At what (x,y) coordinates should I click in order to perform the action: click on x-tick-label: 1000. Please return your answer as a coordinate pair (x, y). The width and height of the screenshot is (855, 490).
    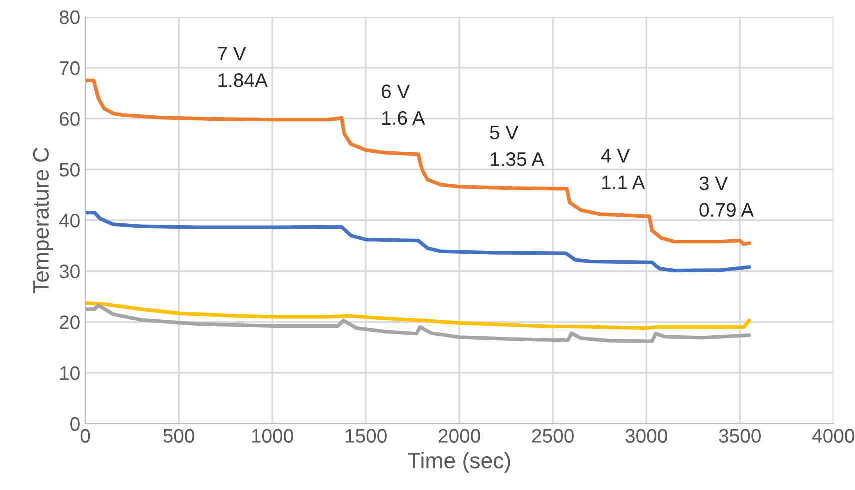
    Looking at the image, I should click on (273, 436).